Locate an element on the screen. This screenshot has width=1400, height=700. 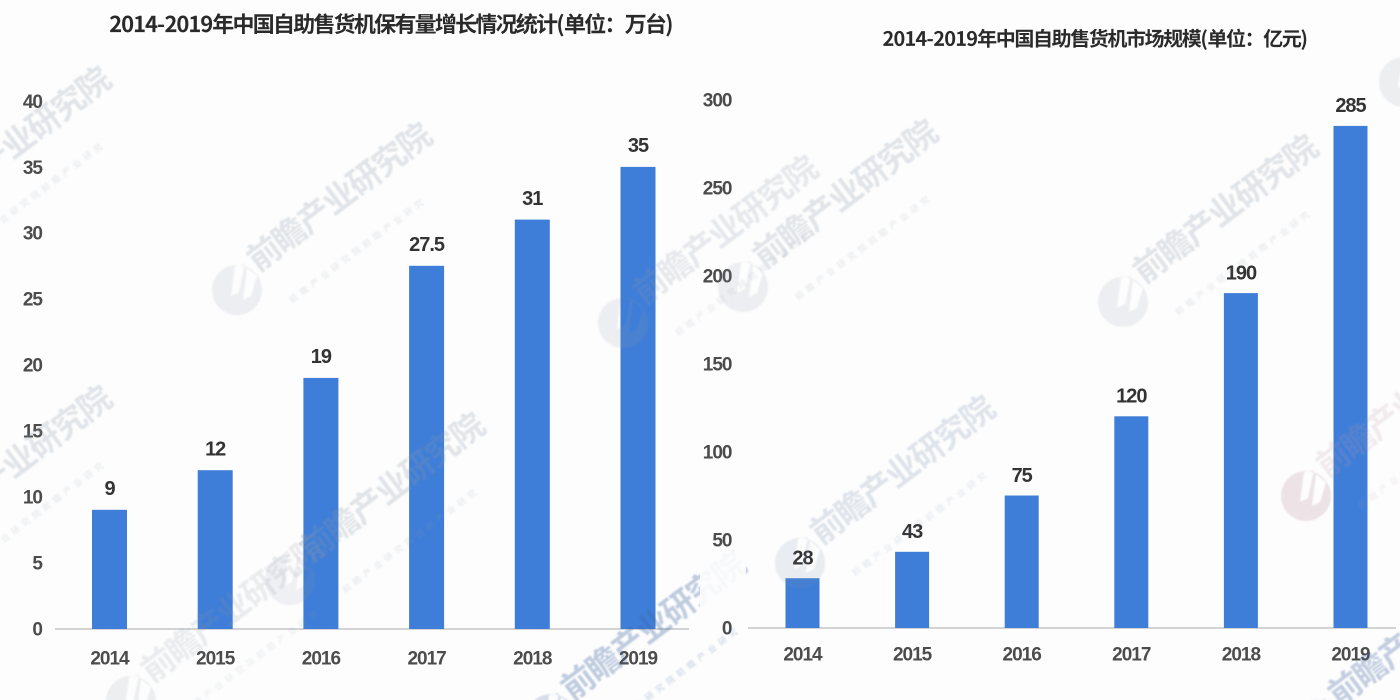
svg-text: 190 is located at coordinates (1241, 273).